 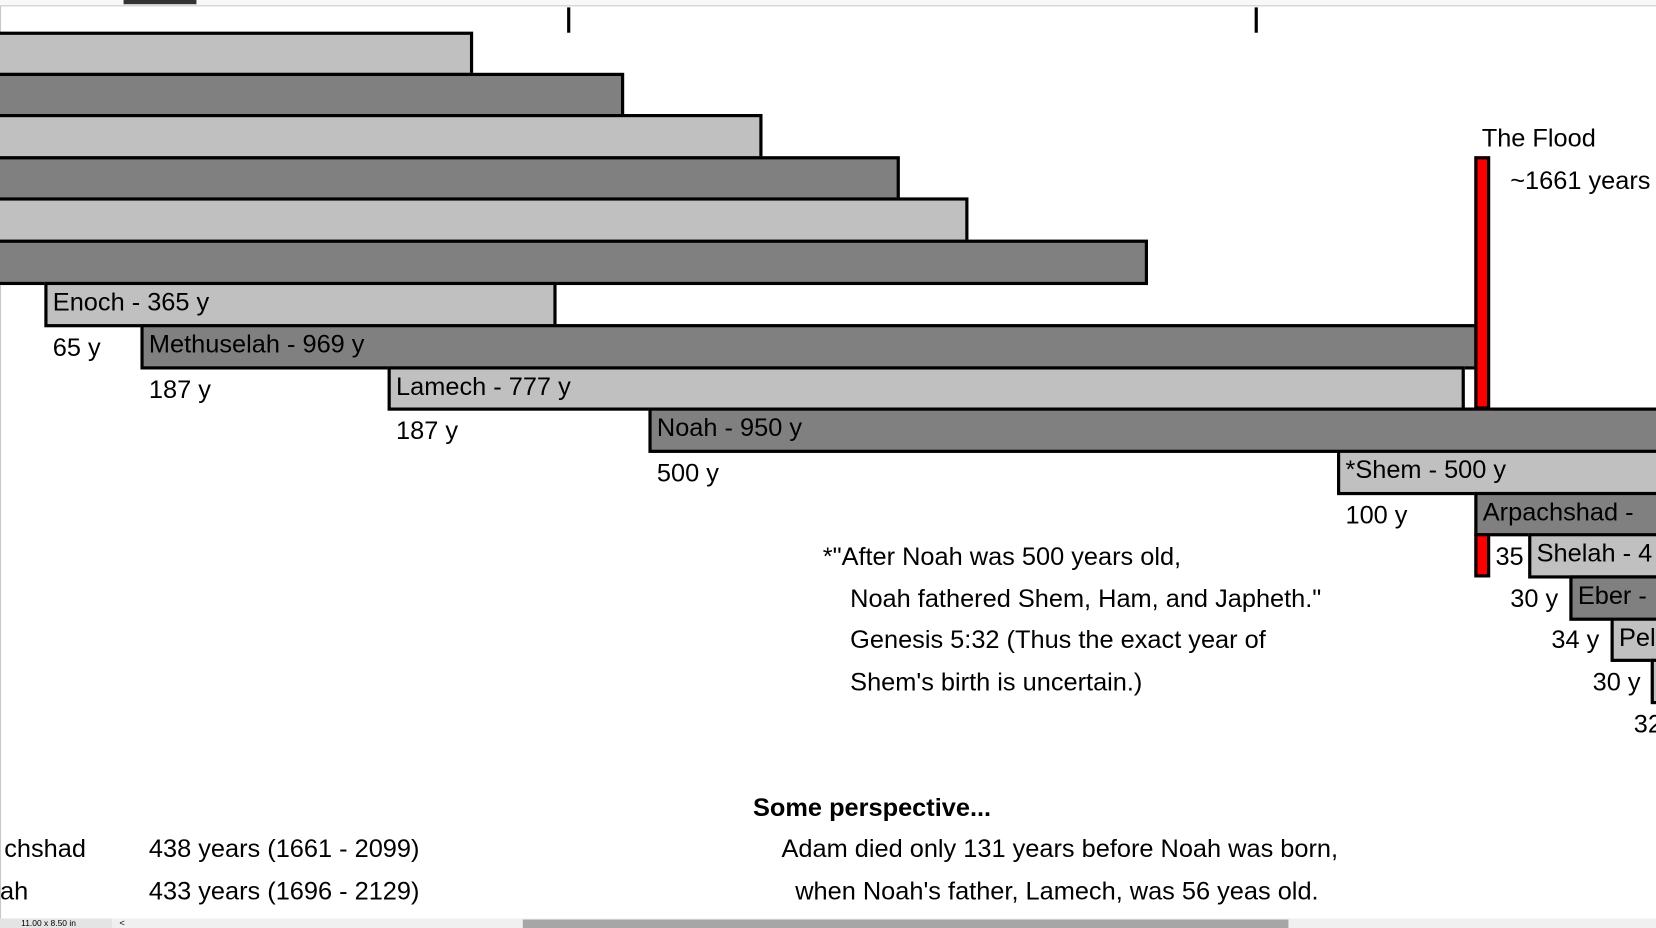 I want to click on flood-marker-small, so click(x=1482, y=555).